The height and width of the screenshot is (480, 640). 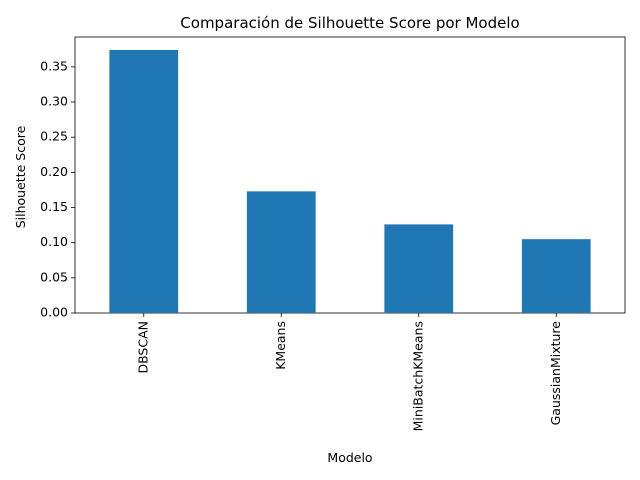 I want to click on y-axis-title: Silhouette Score, so click(x=20, y=176).